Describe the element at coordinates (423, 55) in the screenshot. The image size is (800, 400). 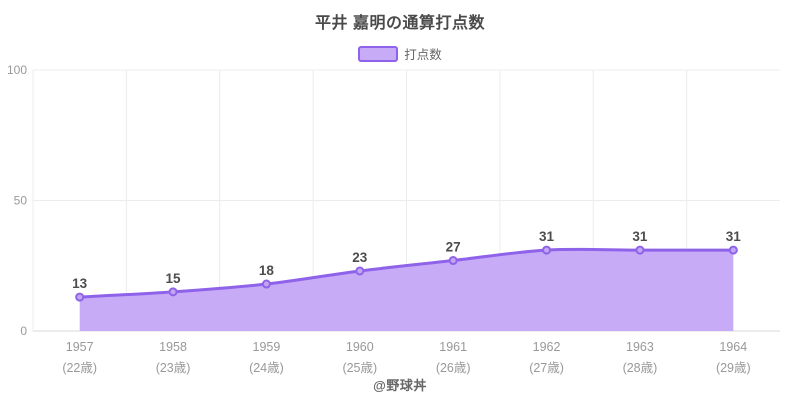
I see `legend-label: 打点数` at that location.